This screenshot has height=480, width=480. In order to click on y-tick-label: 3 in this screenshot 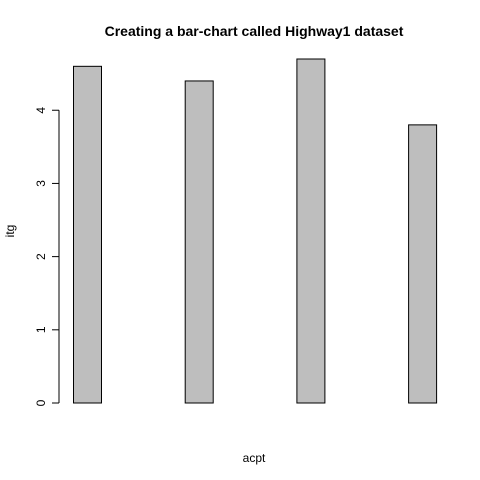, I will do `click(41, 183)`.